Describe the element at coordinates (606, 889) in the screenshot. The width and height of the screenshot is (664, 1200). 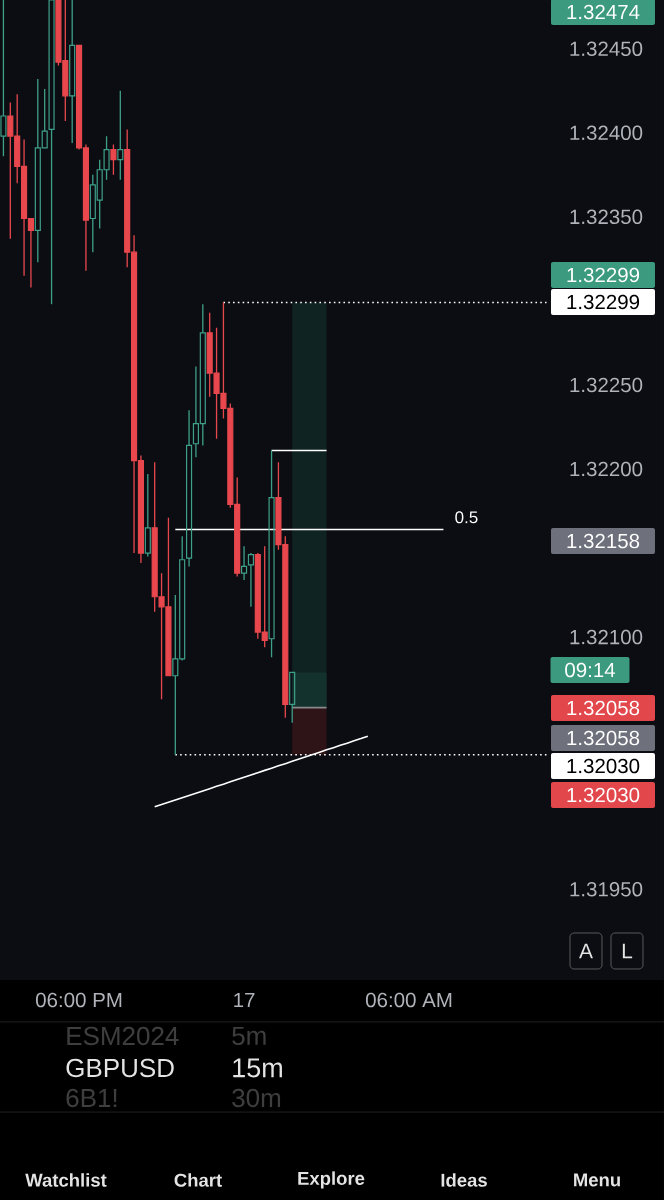
I see `y-tick-label: 1.31950` at that location.